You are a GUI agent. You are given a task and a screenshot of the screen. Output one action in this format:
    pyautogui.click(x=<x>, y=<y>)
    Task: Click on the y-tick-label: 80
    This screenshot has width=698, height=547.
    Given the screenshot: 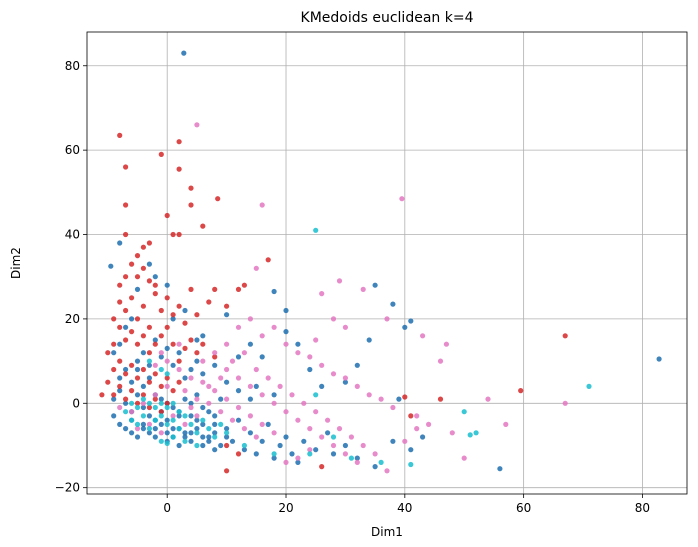 What is the action you would take?
    pyautogui.click(x=72, y=66)
    